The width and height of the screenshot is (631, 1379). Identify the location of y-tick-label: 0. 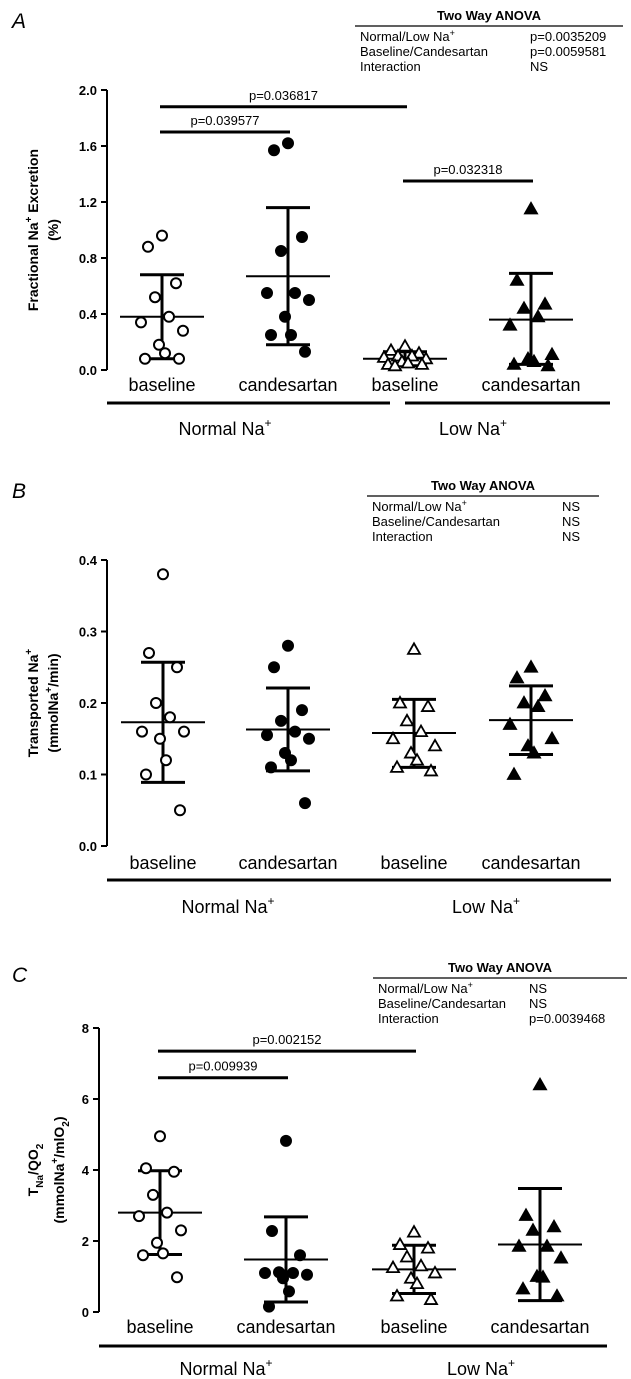
(85, 1312).